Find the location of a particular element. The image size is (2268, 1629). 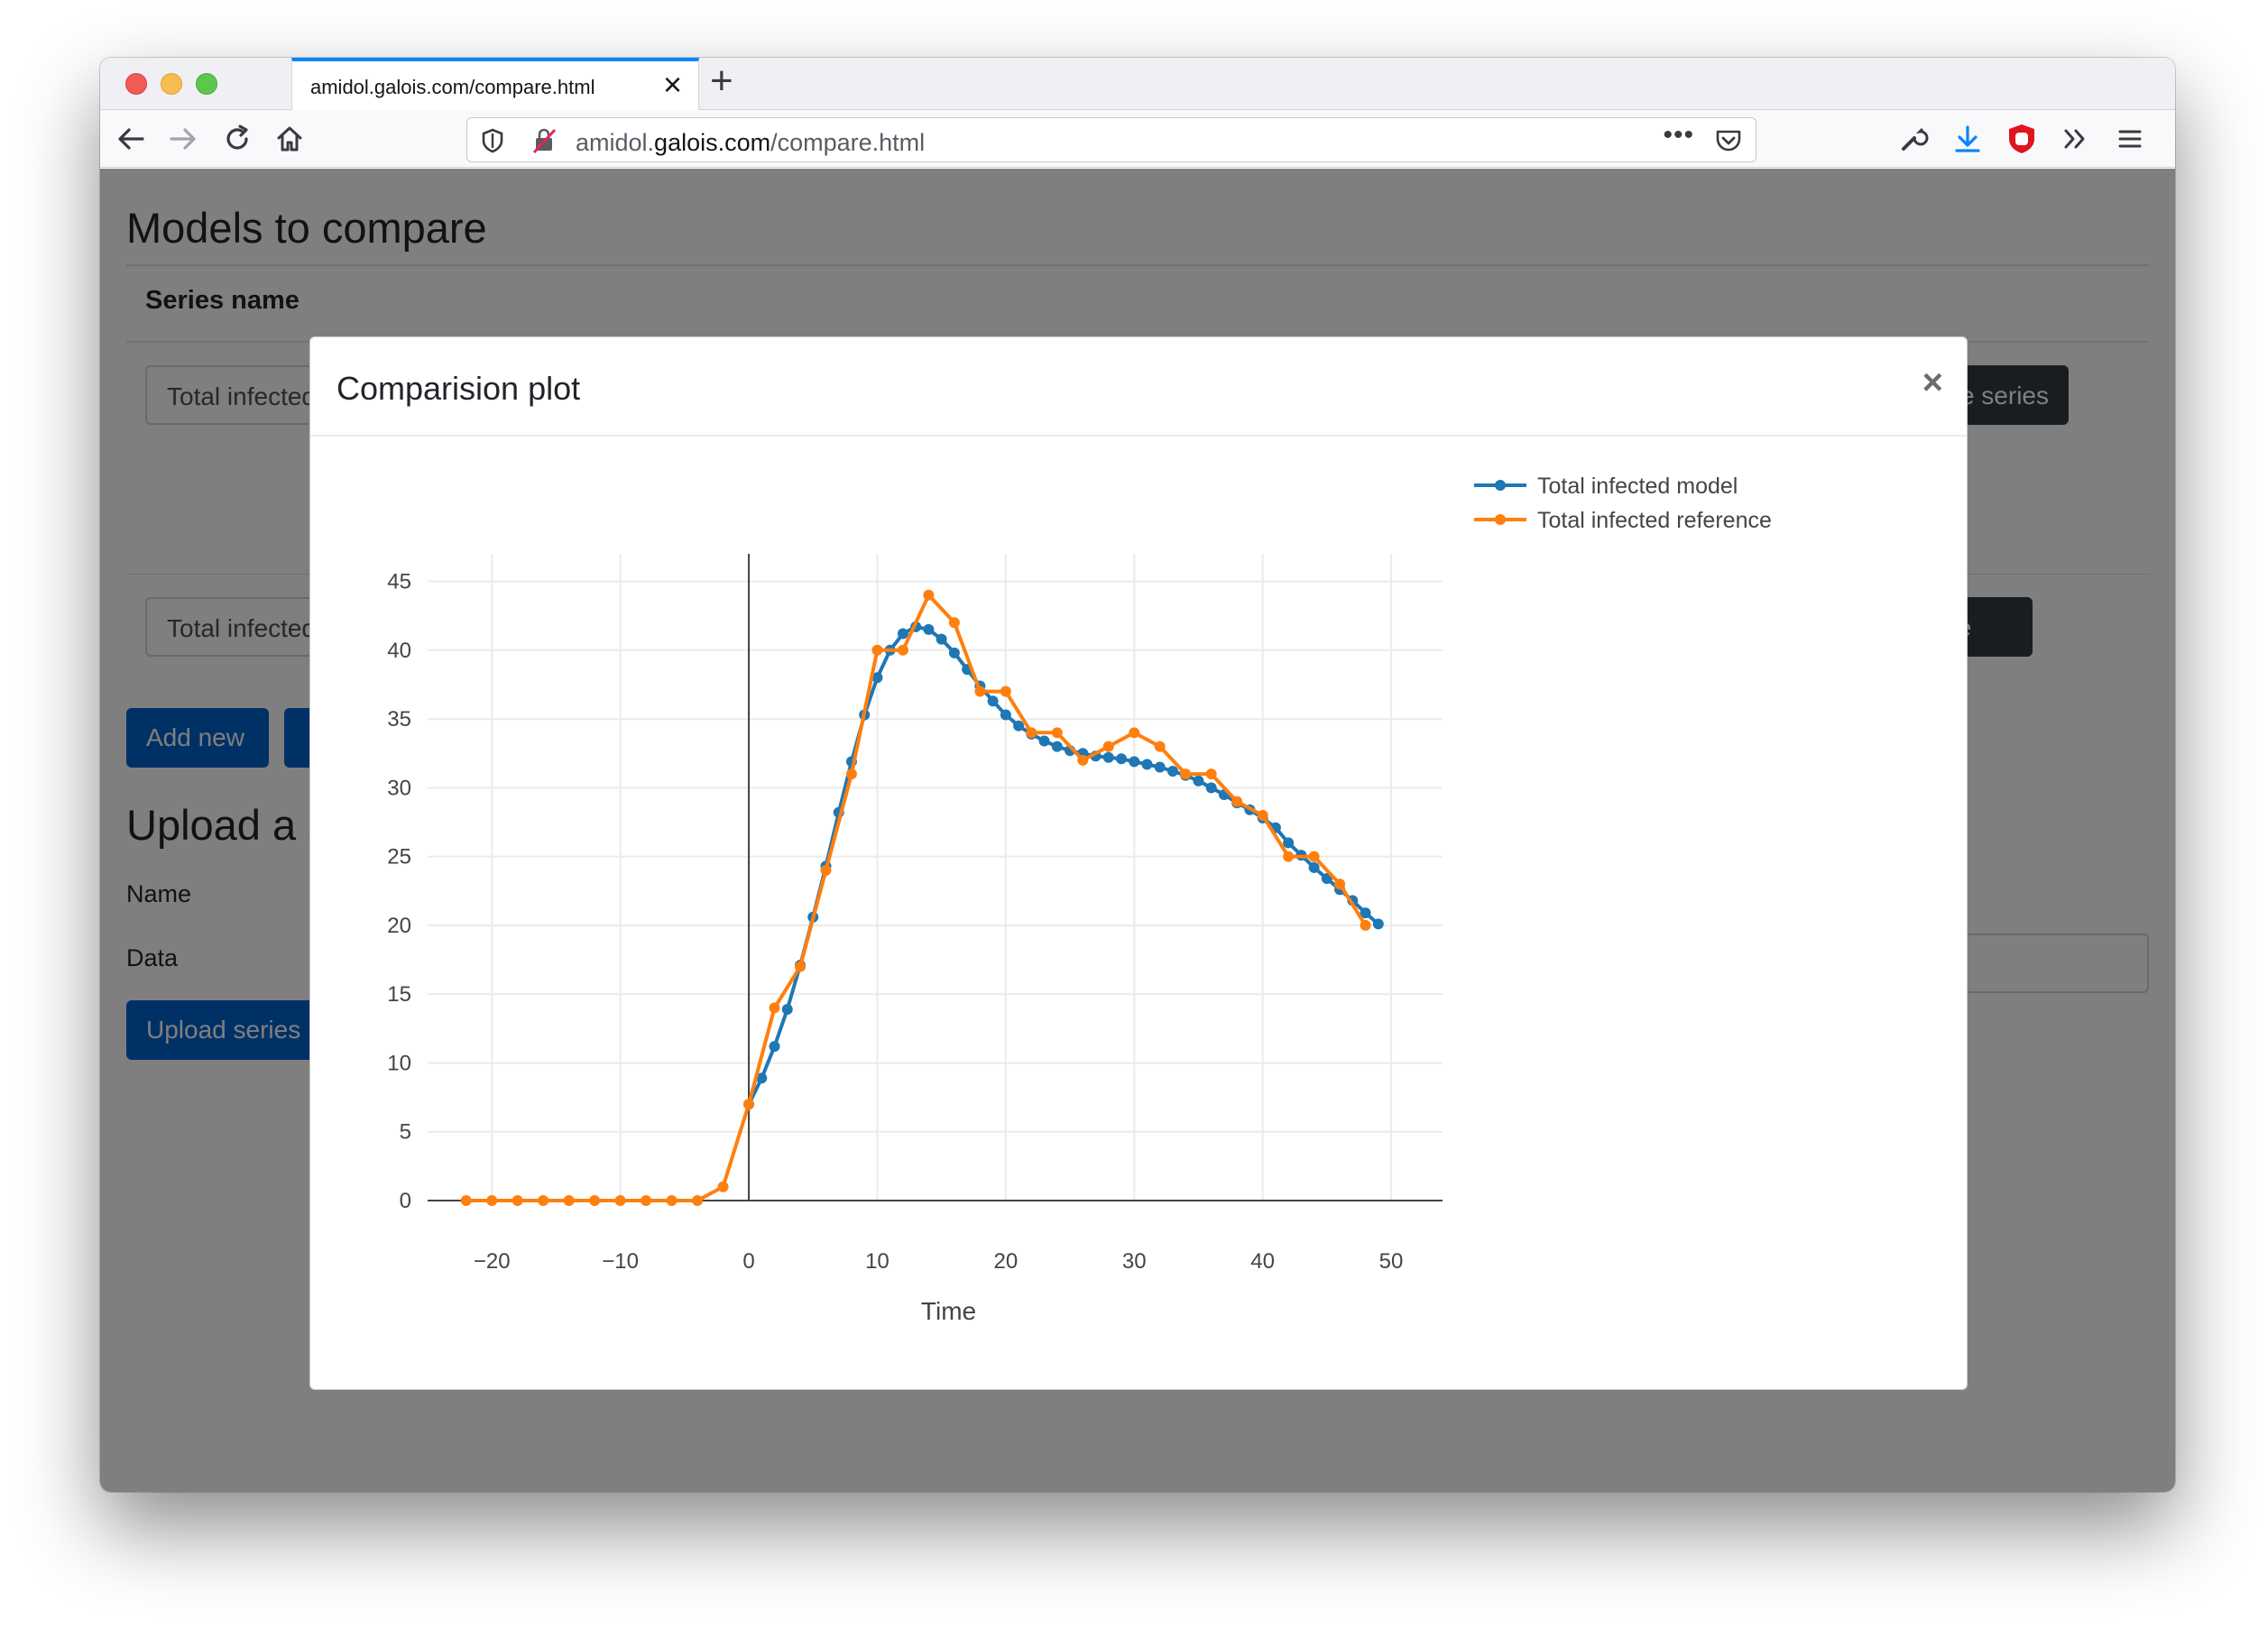

legend-label: Total infected reference is located at coordinates (1654, 520).